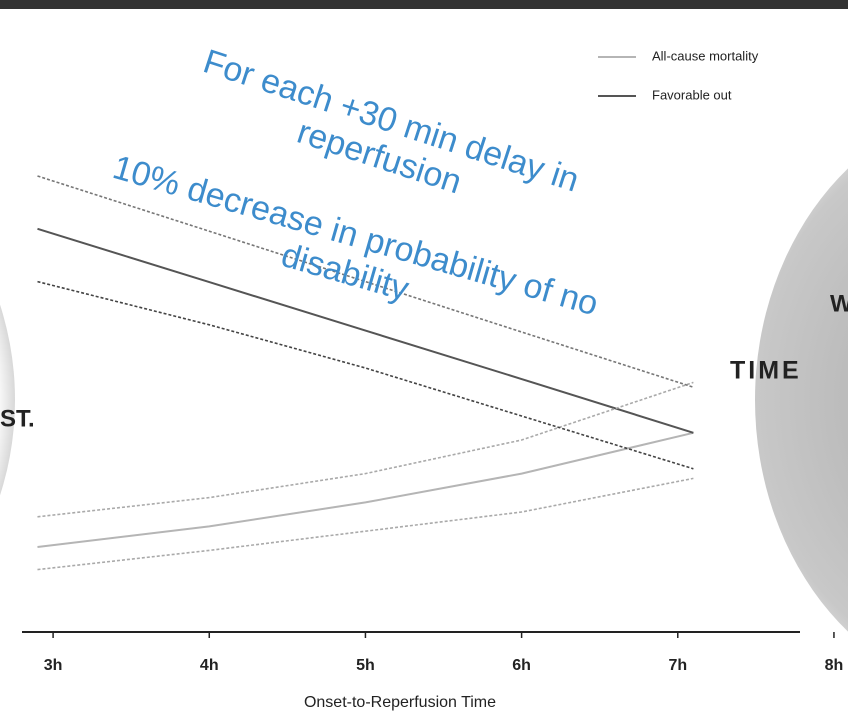 The width and height of the screenshot is (848, 721). Describe the element at coordinates (677, 665) in the screenshot. I see `x-tick-label: 7h` at that location.